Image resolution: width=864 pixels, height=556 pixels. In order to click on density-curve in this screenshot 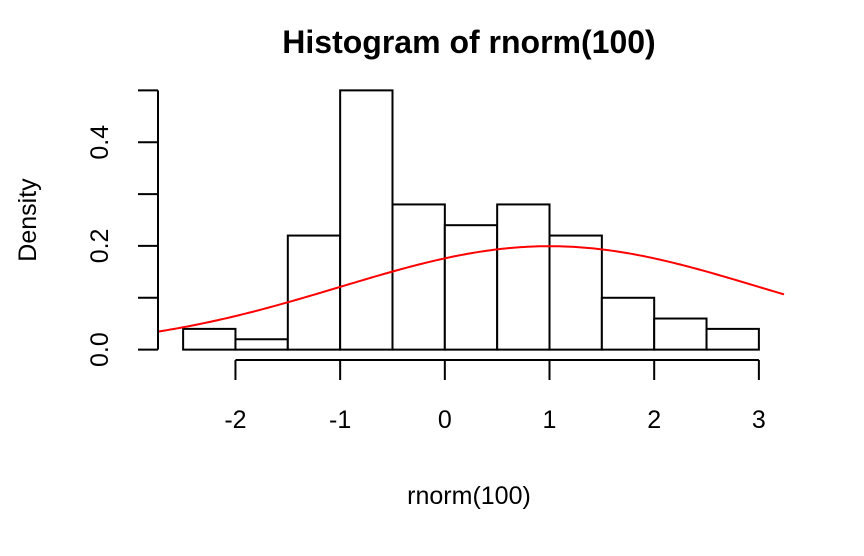, I will do `click(471, 289)`.